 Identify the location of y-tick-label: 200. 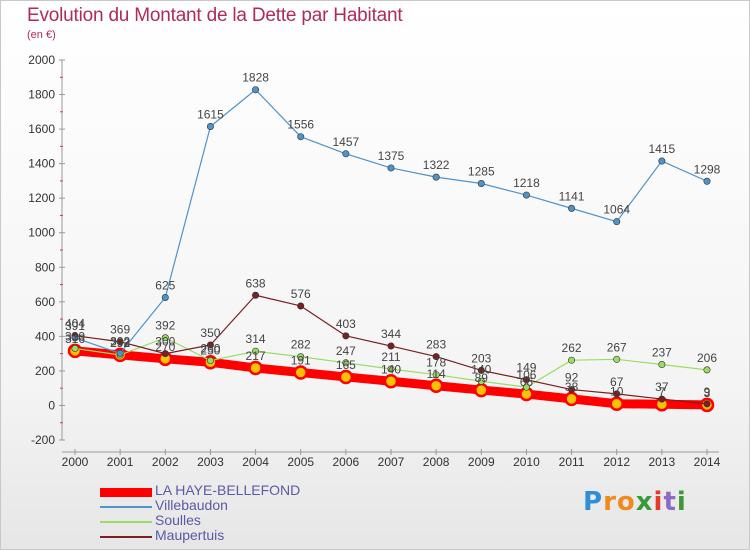
(45, 371).